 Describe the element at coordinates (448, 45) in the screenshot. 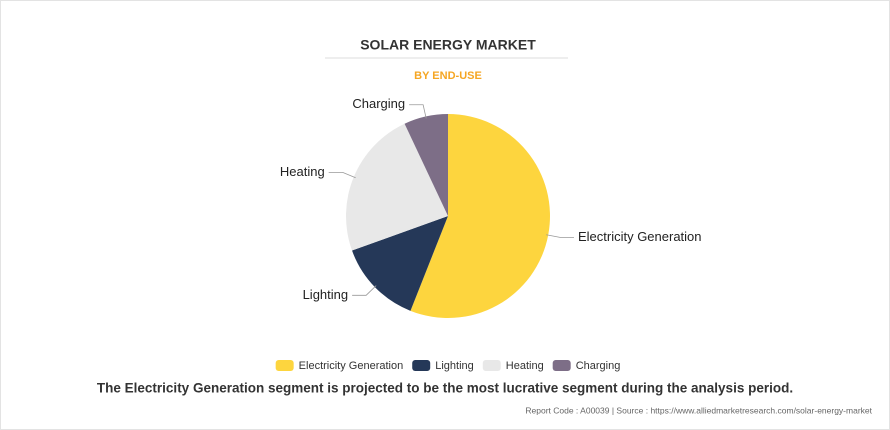

I see `chart-title: SOLAR ENERGY MARKET` at that location.